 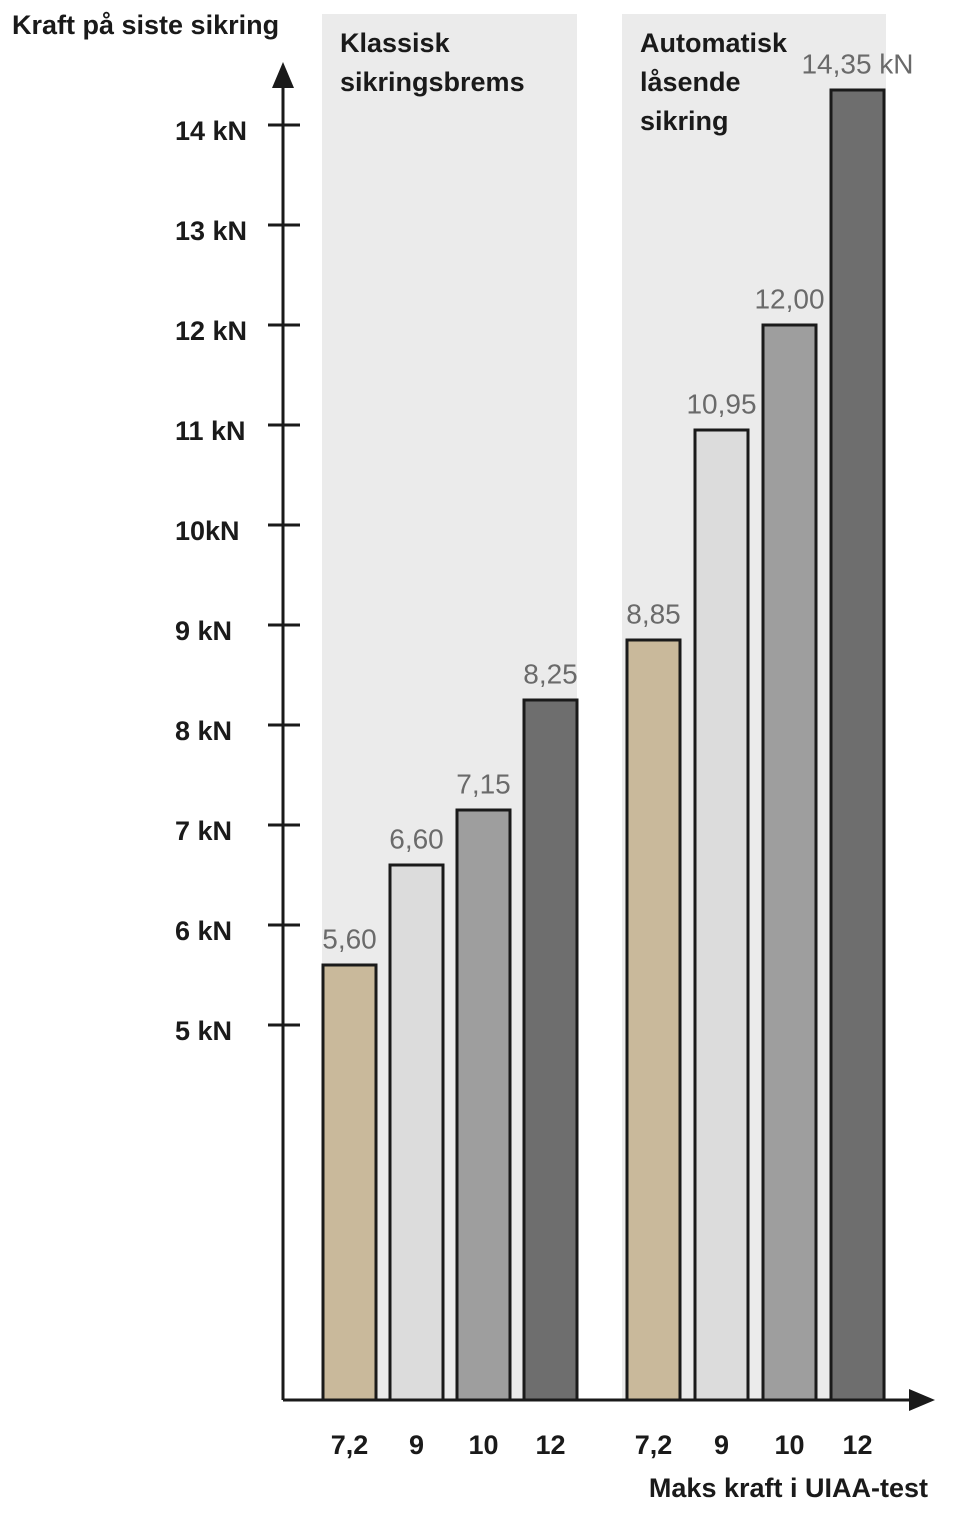 I want to click on y-tick-label: 7 kN, so click(x=203, y=831).